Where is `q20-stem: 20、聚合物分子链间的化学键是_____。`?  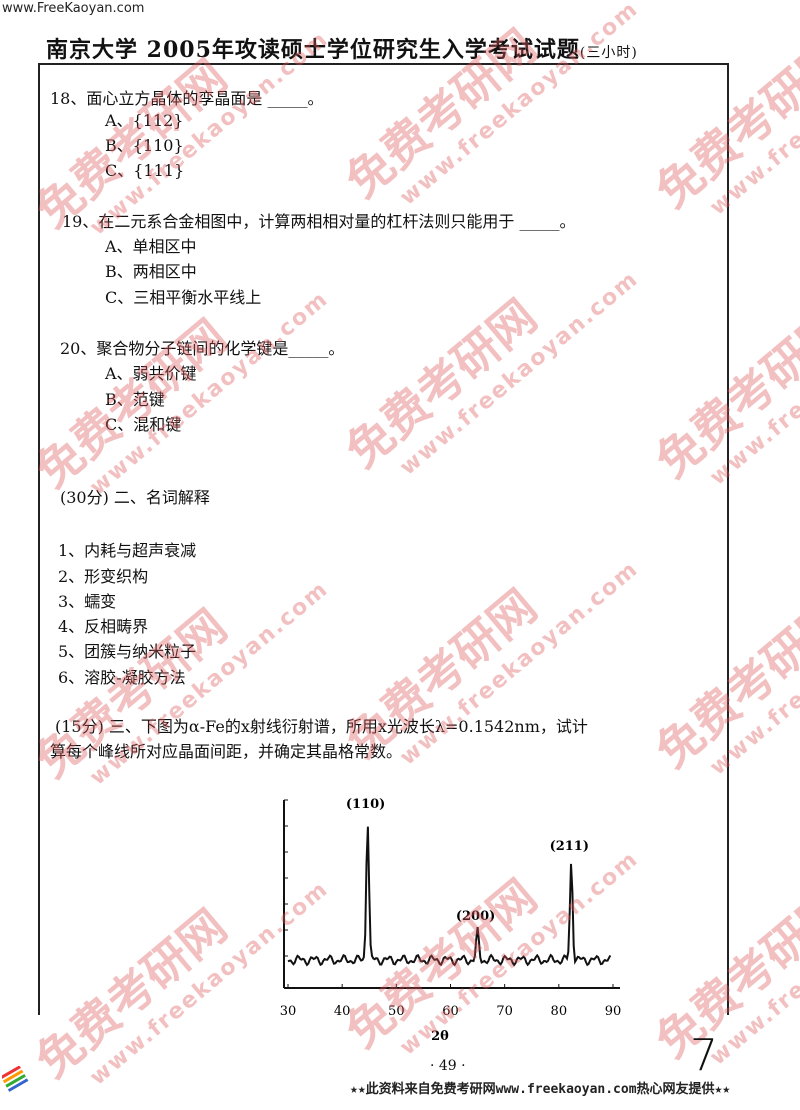
q20-stem: 20、聚合物分子链间的化学键是_____。 is located at coordinates (202, 348).